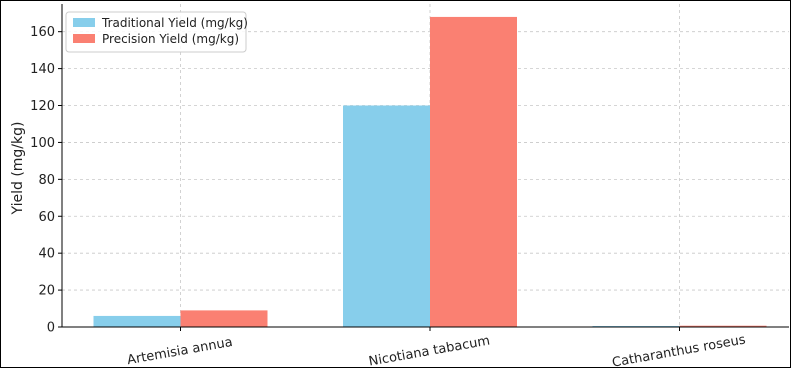  I want to click on y-axis-label: Yield (mg/kg), so click(18, 169).